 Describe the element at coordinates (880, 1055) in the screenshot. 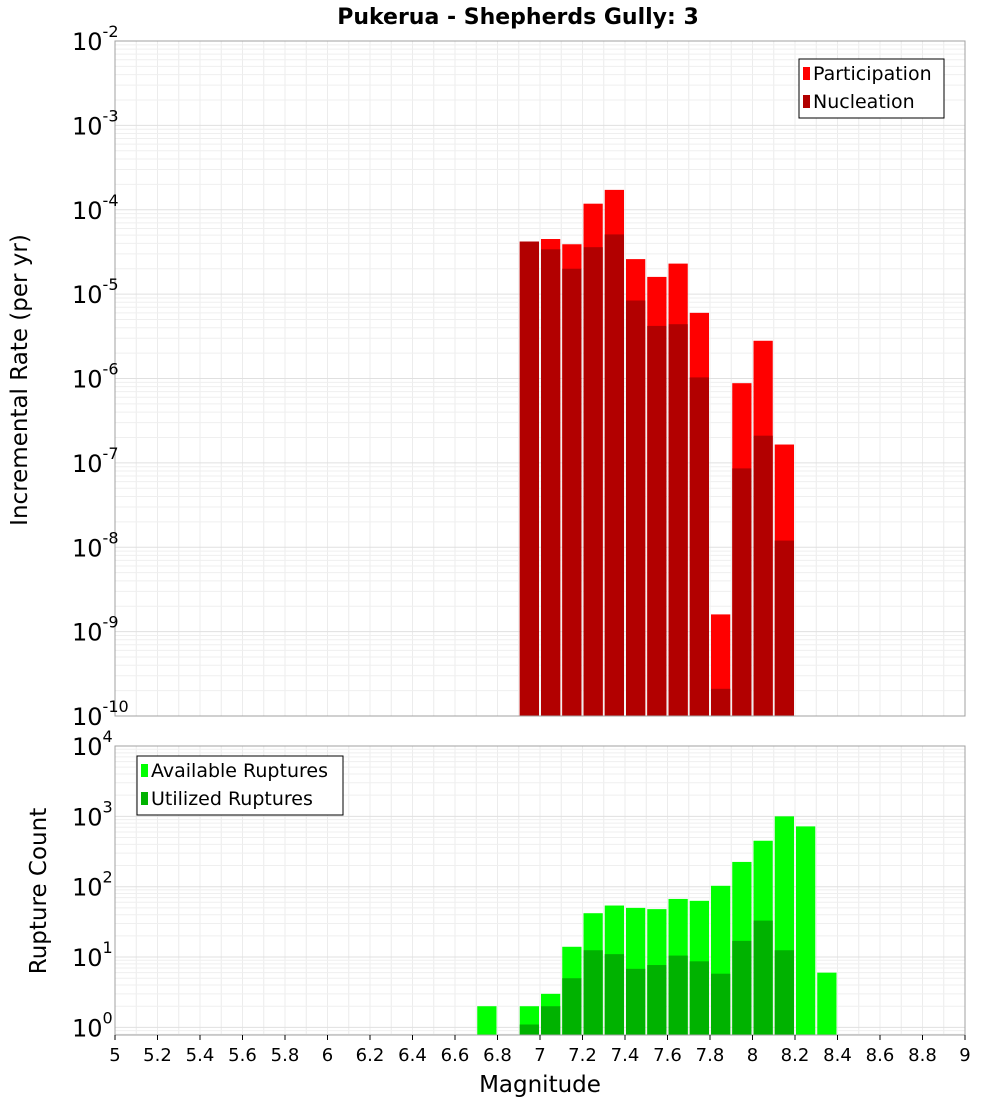

I see `xtick-label: 8.6` at that location.